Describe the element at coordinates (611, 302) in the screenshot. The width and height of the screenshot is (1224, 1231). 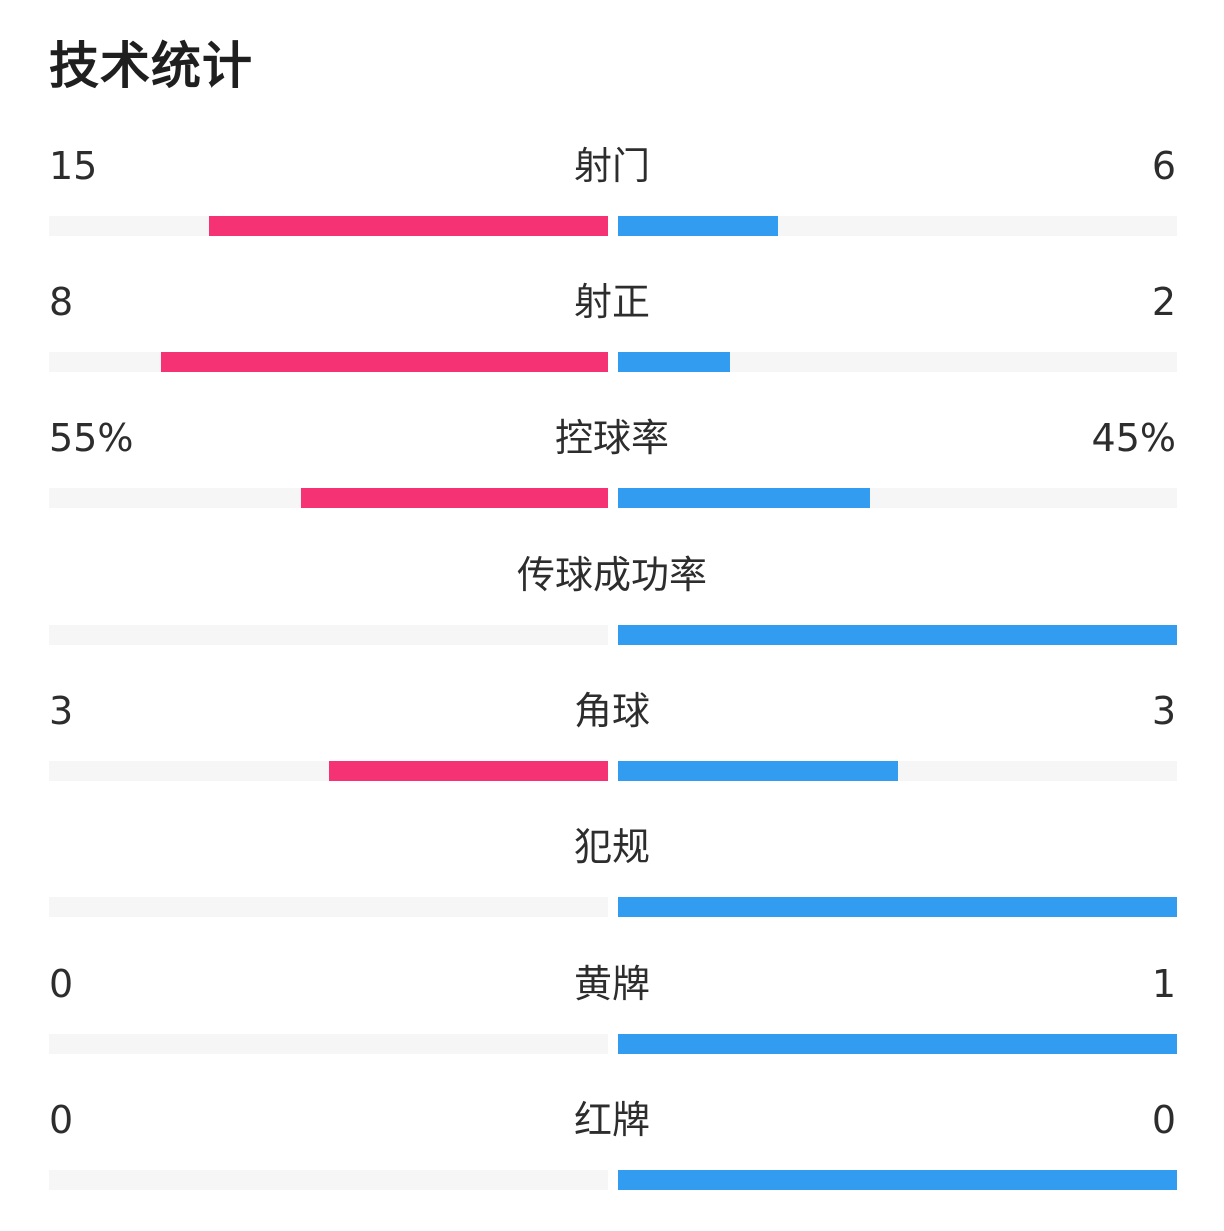
I see `stat-label: 射正` at that location.